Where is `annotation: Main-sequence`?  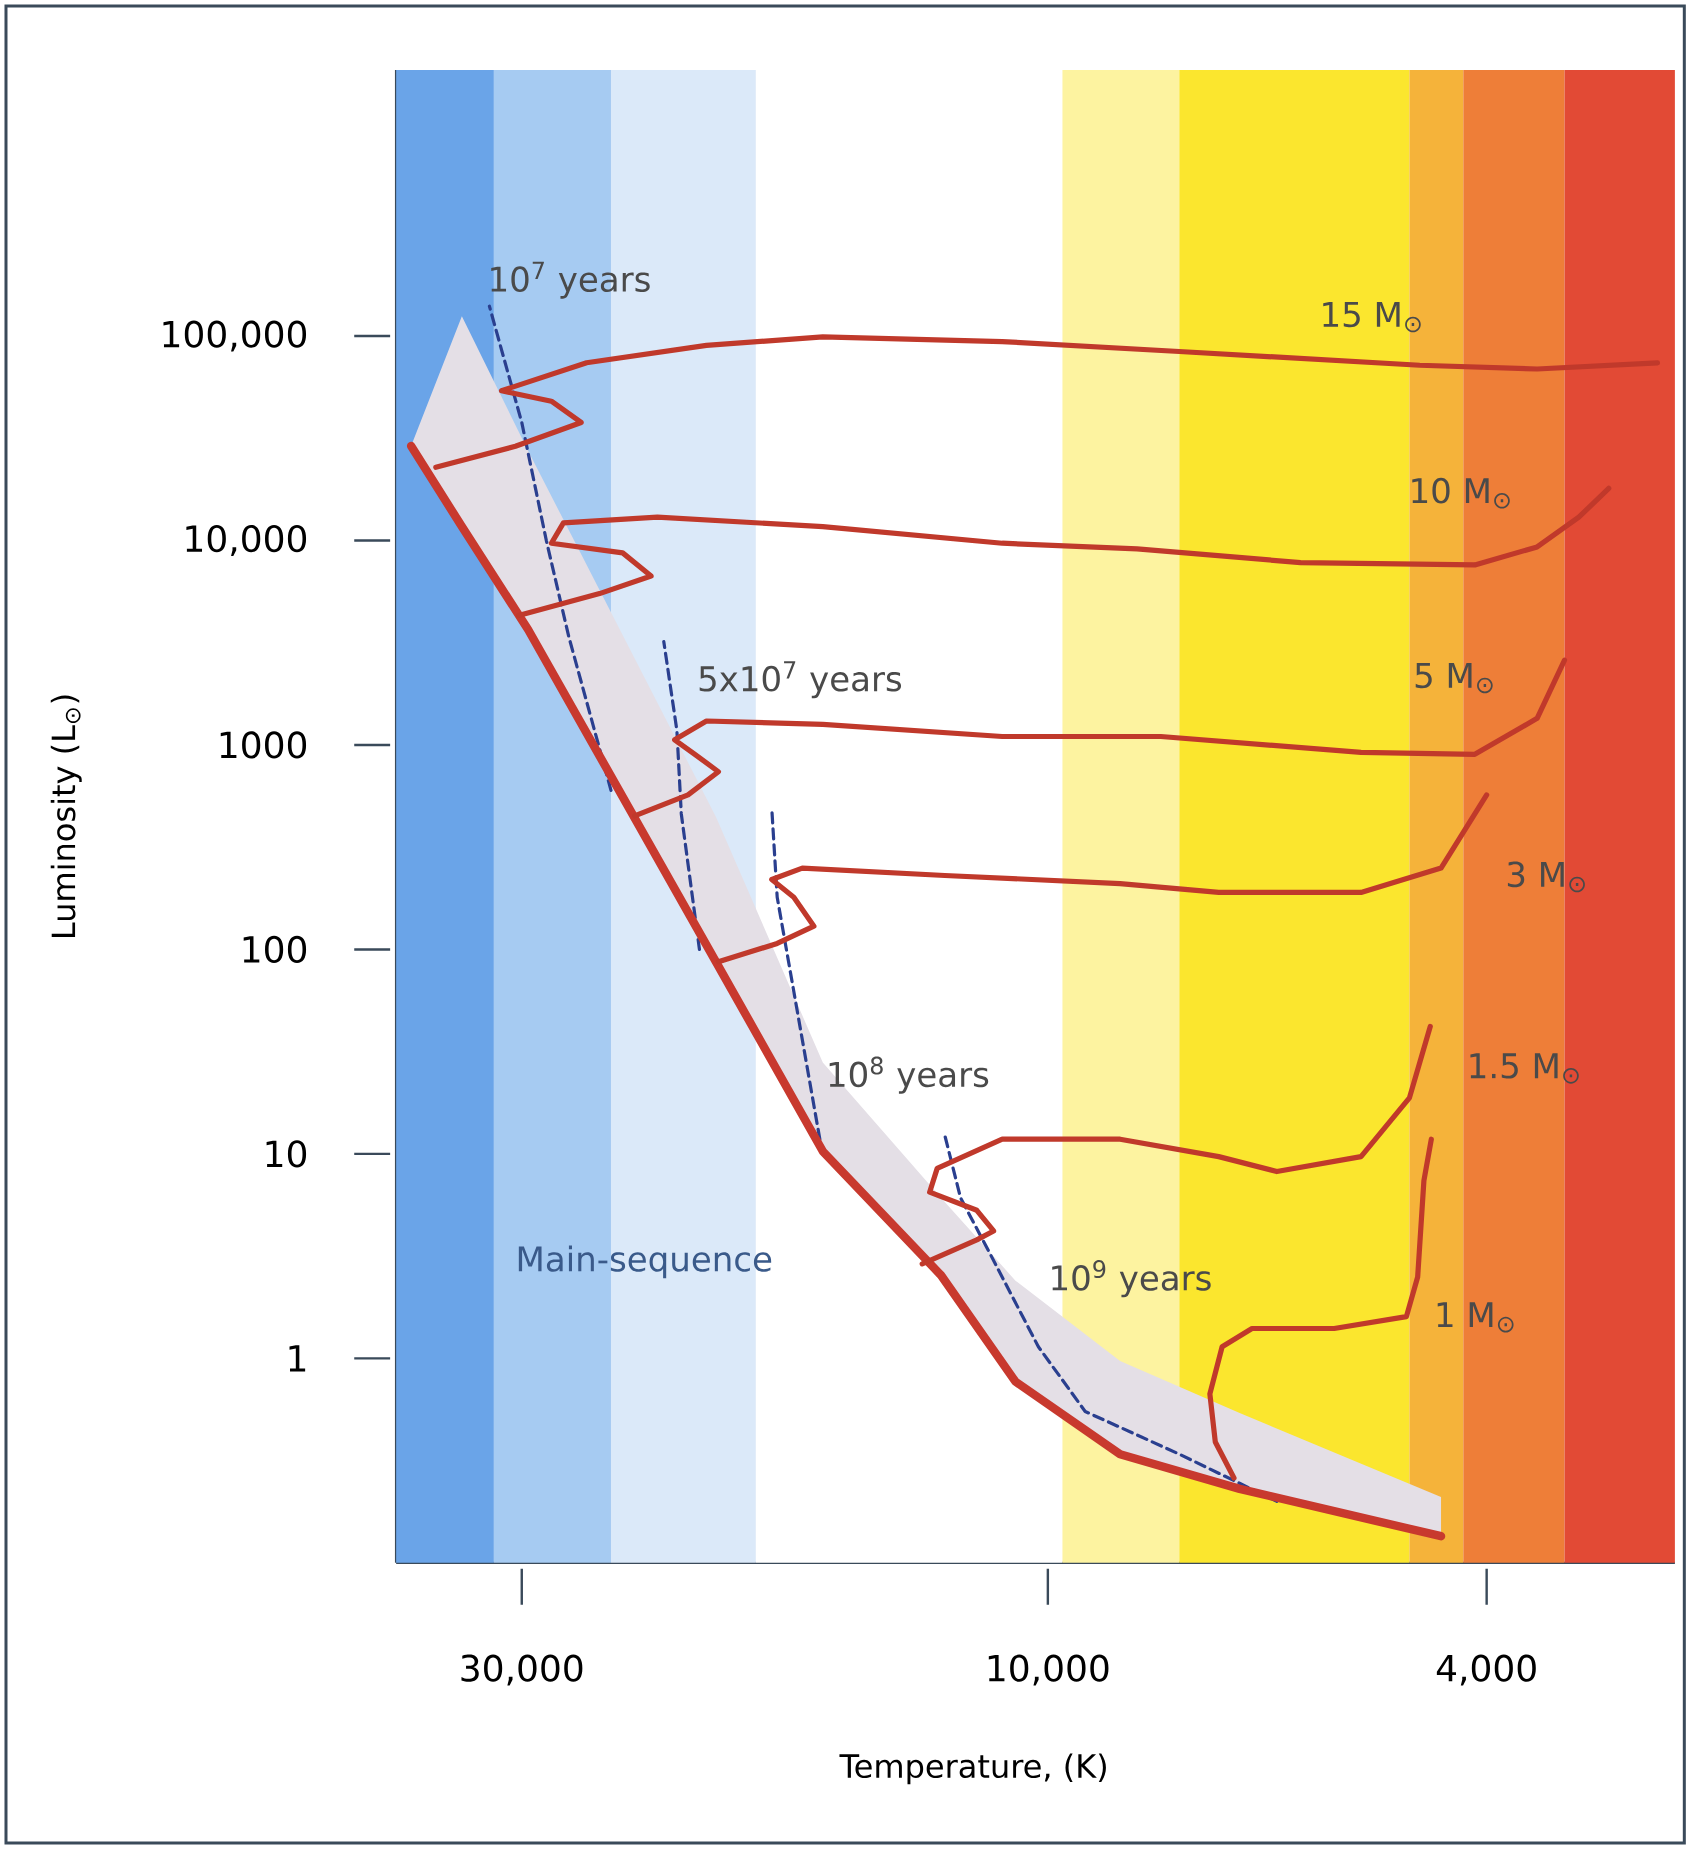 annotation: Main-sequence is located at coordinates (645, 1262).